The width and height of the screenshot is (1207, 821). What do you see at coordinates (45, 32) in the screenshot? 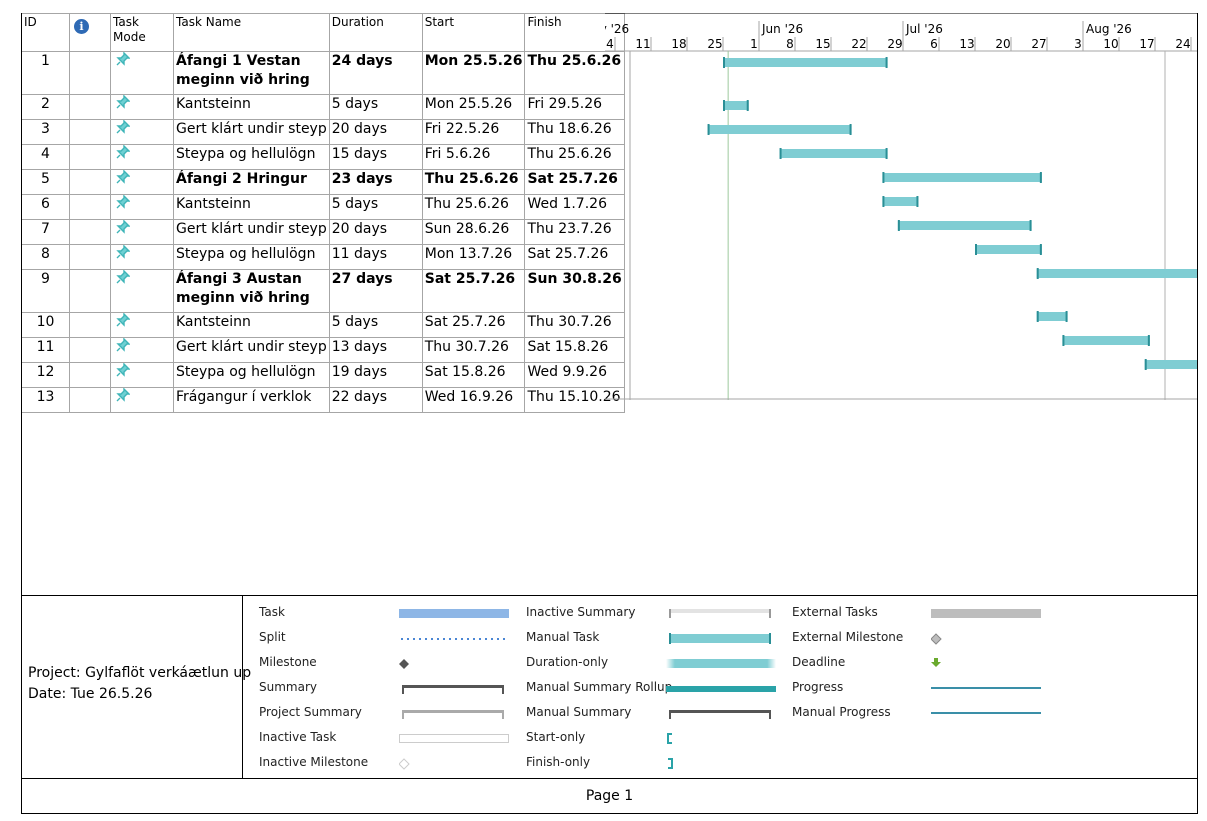
I see `header-id: ID` at bounding box center [45, 32].